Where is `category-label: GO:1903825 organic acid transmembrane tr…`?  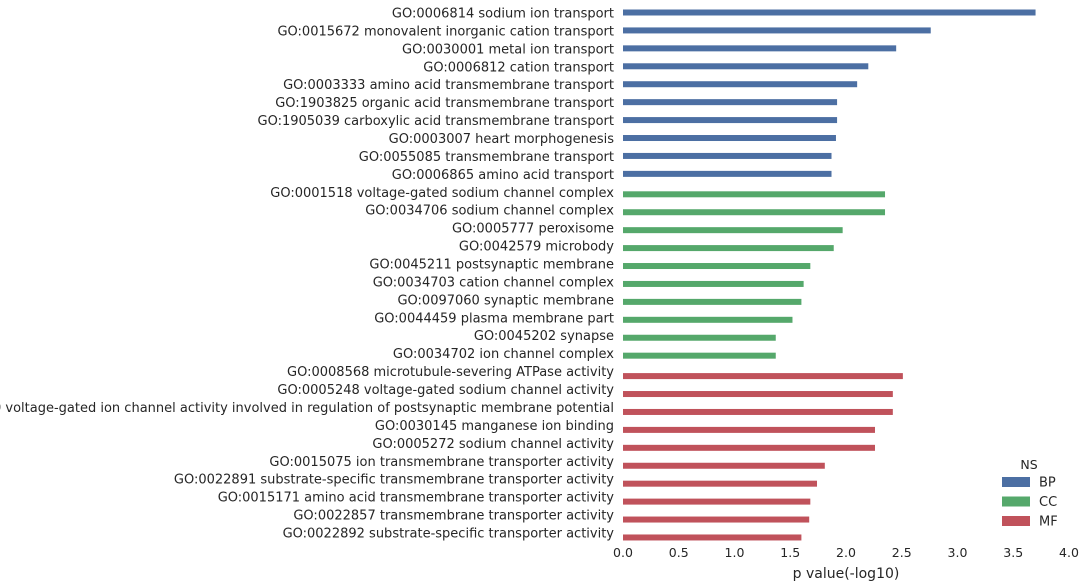
category-label: GO:1903825 organic acid transmembrane tr… is located at coordinates (444, 103).